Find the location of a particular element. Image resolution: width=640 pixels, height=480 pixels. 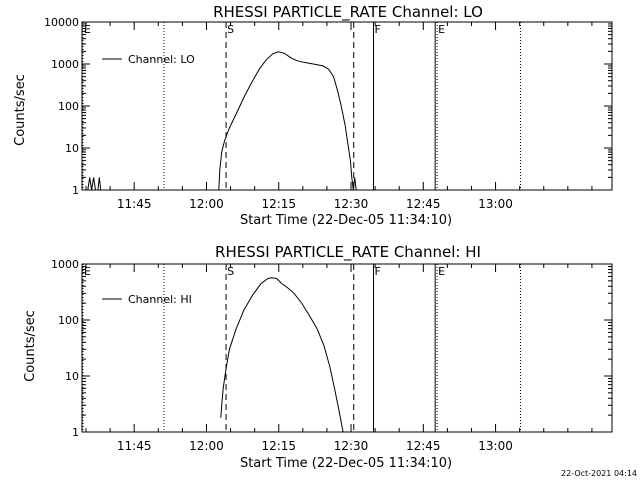

panel-title: RHESSI PARTICLE_RATE Channel: LO is located at coordinates (348, 12).